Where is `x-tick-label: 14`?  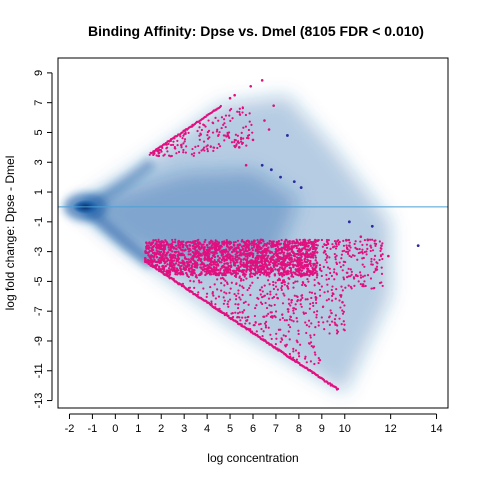 x-tick-label: 14 is located at coordinates (436, 429).